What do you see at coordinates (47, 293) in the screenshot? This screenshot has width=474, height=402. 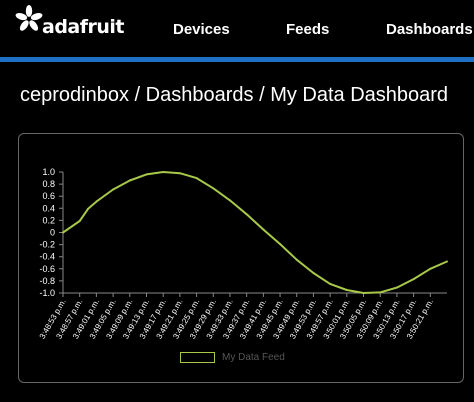 I see `y-tick-label: -1.0` at bounding box center [47, 293].